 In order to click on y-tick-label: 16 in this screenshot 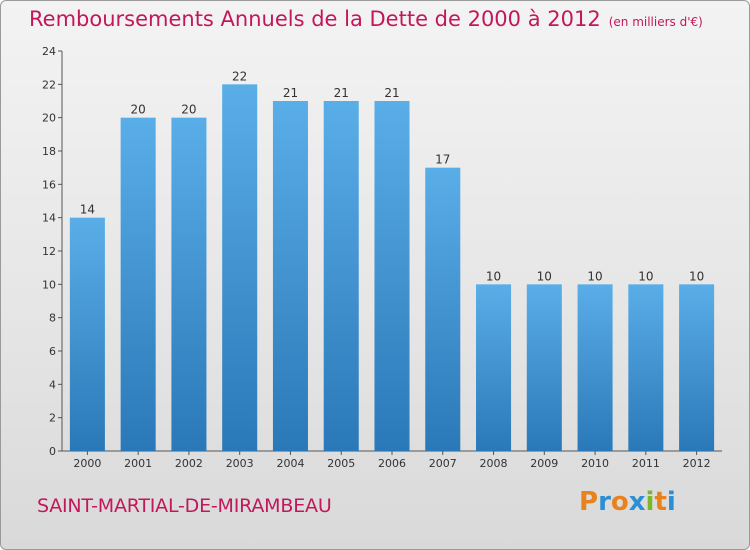, I will do `click(49, 184)`.